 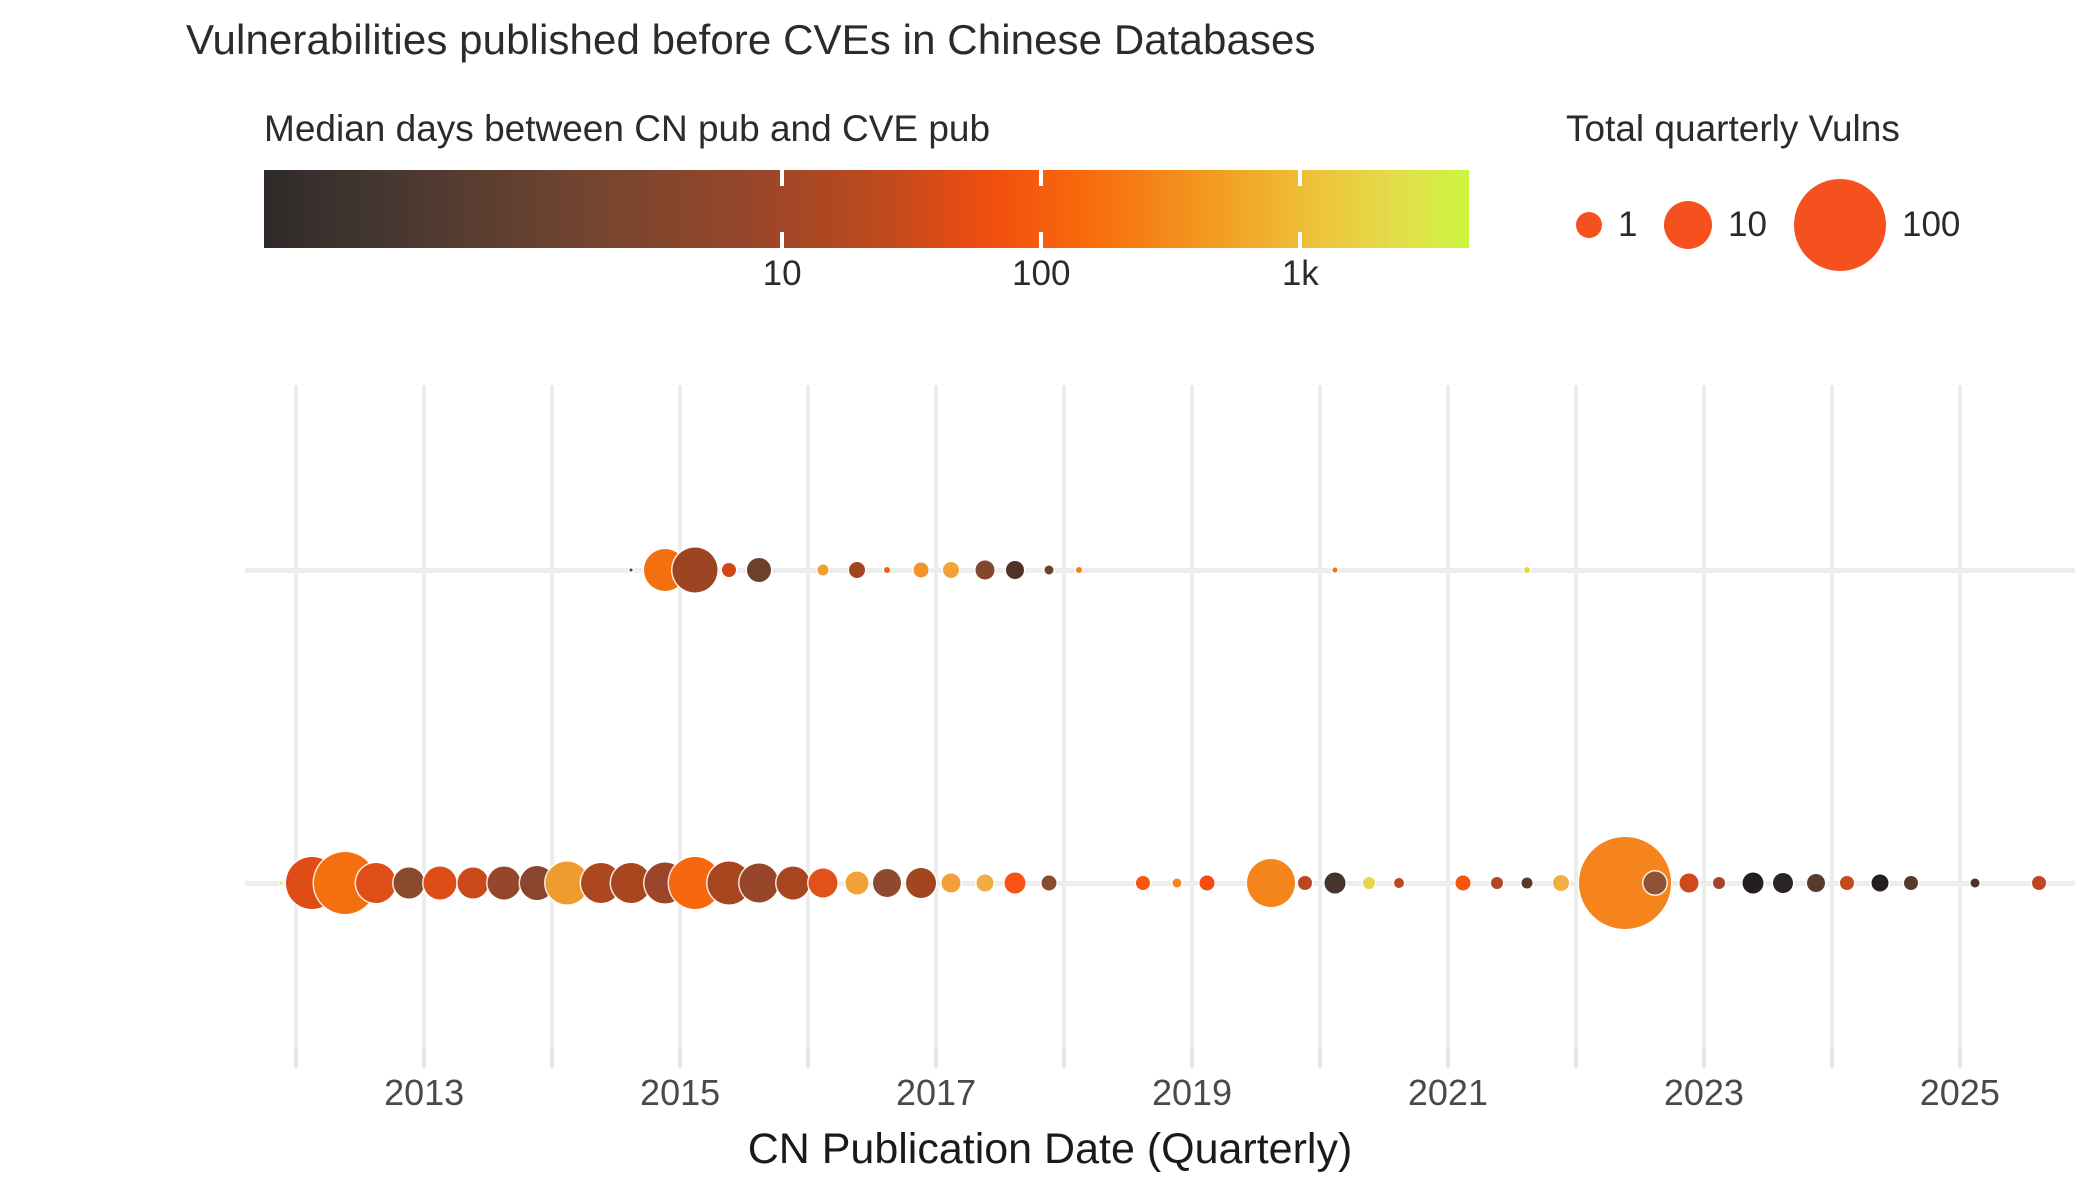 I want to click on size-legend-title: Total quarterly Vulns, so click(x=1733, y=128).